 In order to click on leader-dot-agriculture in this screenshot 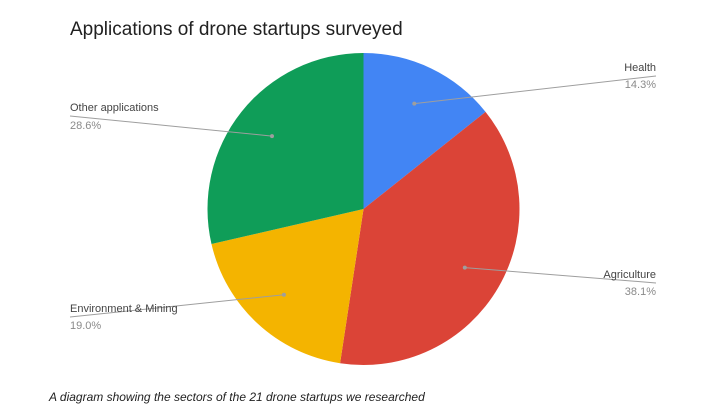, I will do `click(464, 267)`.